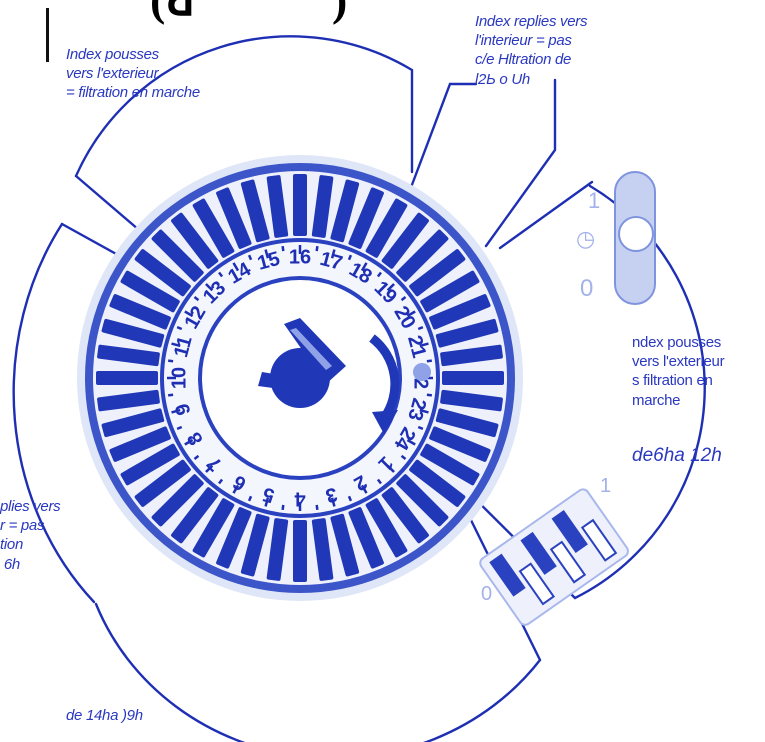  What do you see at coordinates (385, 422) in the screenshot?
I see `rotation-arrowhead-icon` at bounding box center [385, 422].